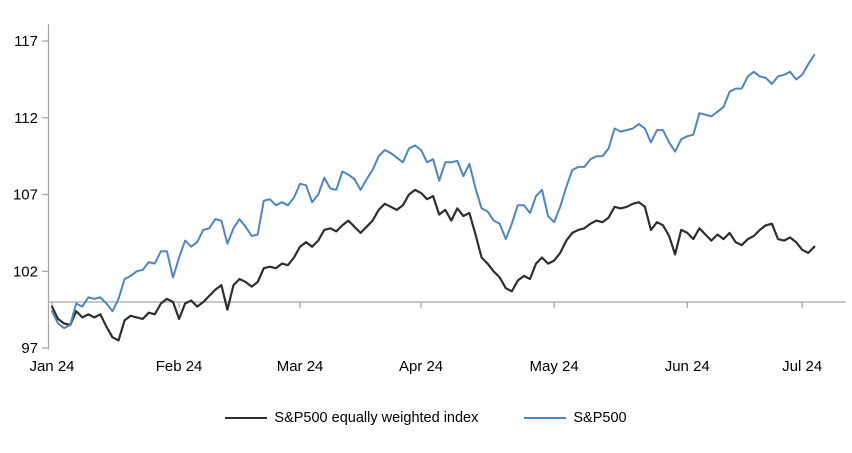 This screenshot has height=453, width=852. Describe the element at coordinates (25, 271) in the screenshot. I see `y-axis-tick-label: 102` at that location.